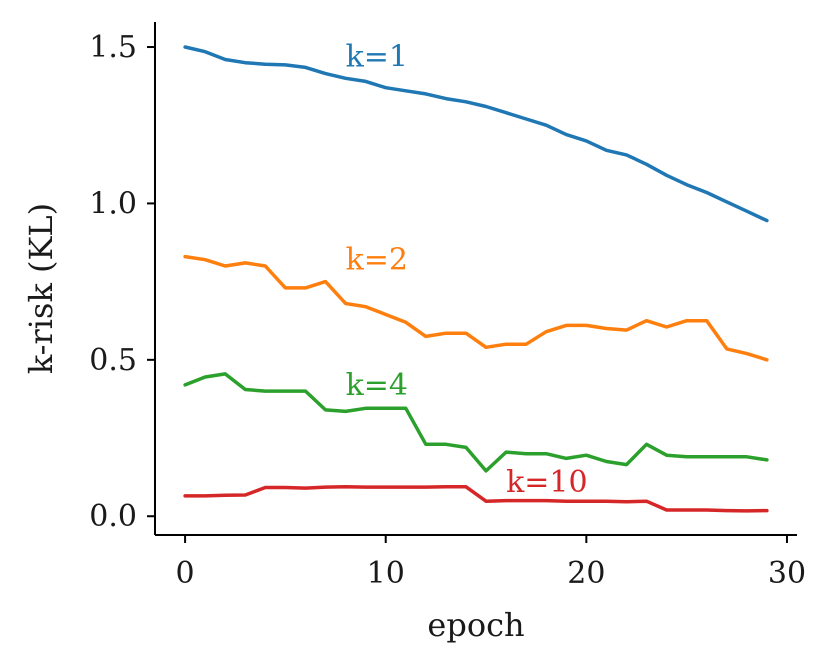 Image resolution: width=832 pixels, height=669 pixels. What do you see at coordinates (122, 282) in the screenshot?
I see `y-ticks: 0.0 0.5 1.0 1.5` at bounding box center [122, 282].